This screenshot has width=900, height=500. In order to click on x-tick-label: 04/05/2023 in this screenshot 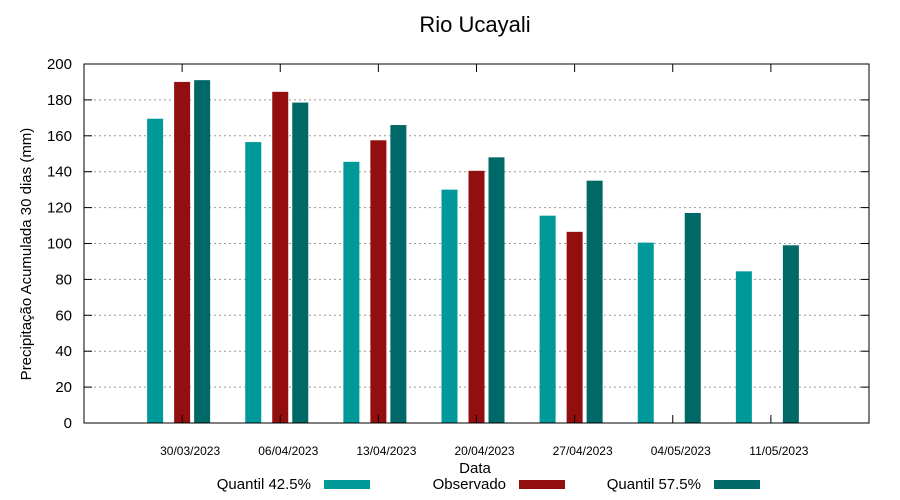, I will do `click(681, 451)`.